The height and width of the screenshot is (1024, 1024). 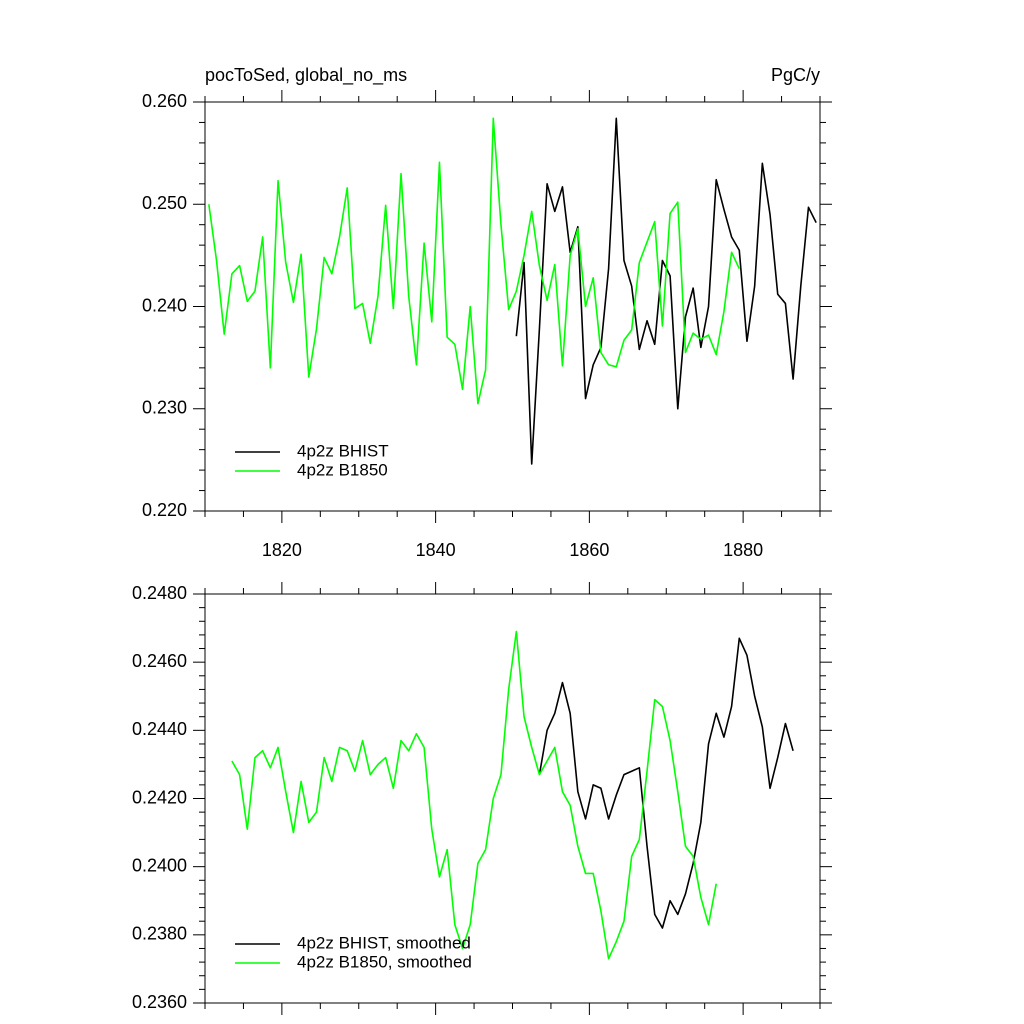 What do you see at coordinates (164, 305) in the screenshot?
I see `y-tick-label: 0.240` at bounding box center [164, 305].